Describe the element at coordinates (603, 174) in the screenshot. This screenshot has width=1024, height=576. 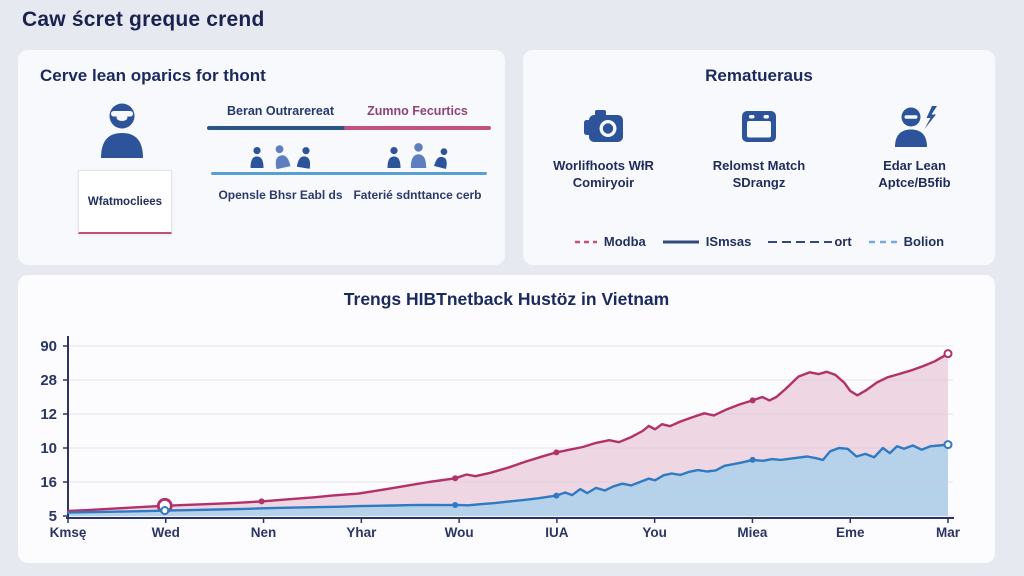
I see `feature-item-1-label: Worlifhoots WłR Comiryoir` at that location.